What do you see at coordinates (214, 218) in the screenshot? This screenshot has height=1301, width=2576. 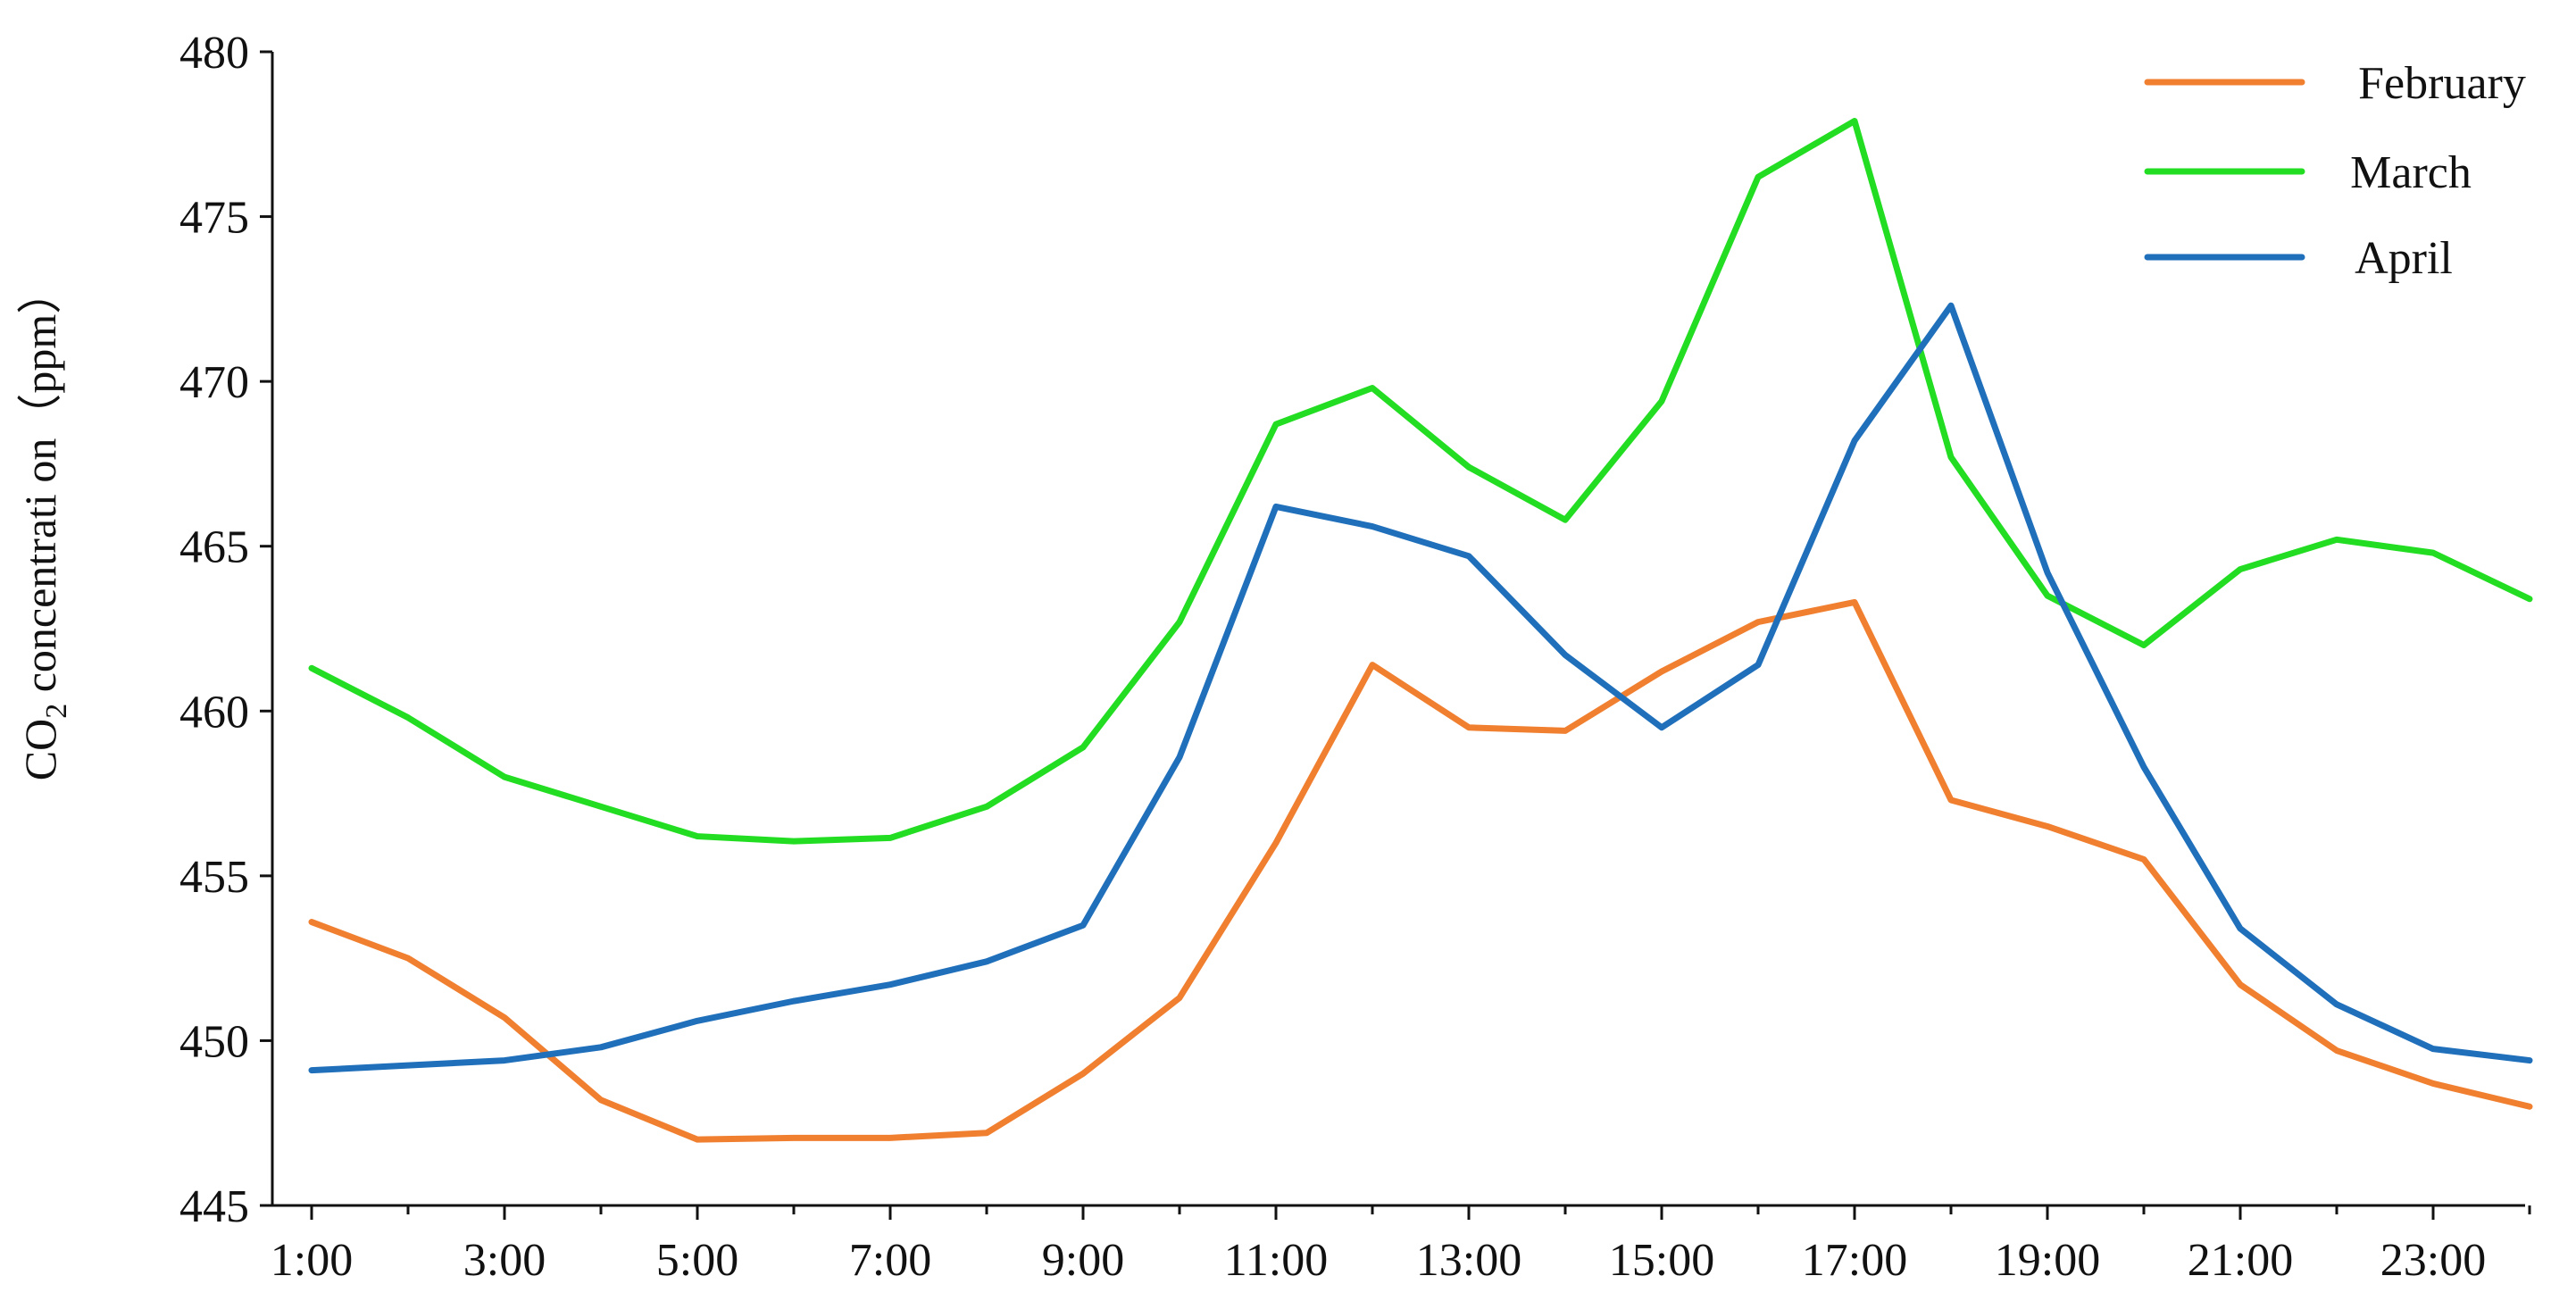 I see `y-tick-label: 475` at bounding box center [214, 218].